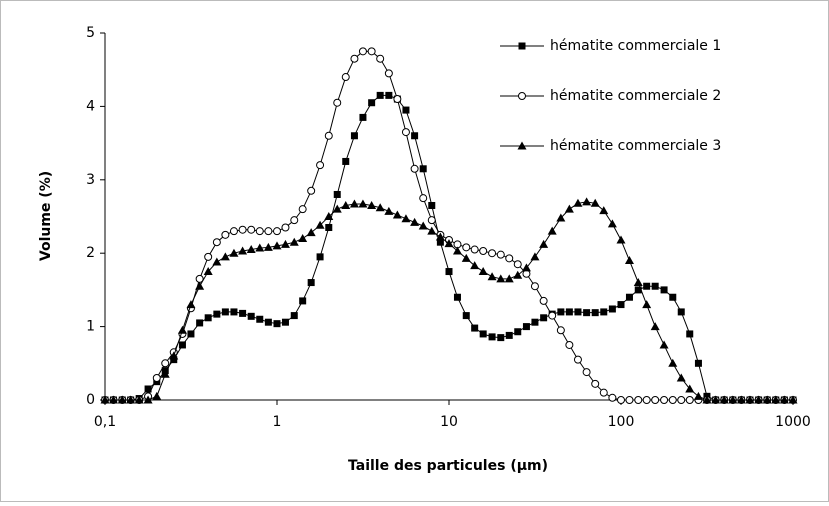 The width and height of the screenshot is (829, 506). What do you see at coordinates (90, 33) in the screenshot?
I see `y-tick-label: 5` at bounding box center [90, 33].